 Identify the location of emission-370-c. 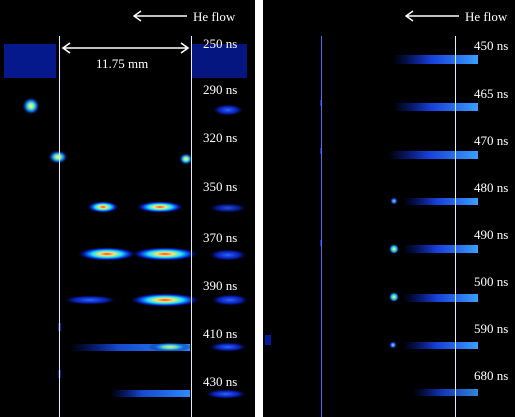
(228, 255).